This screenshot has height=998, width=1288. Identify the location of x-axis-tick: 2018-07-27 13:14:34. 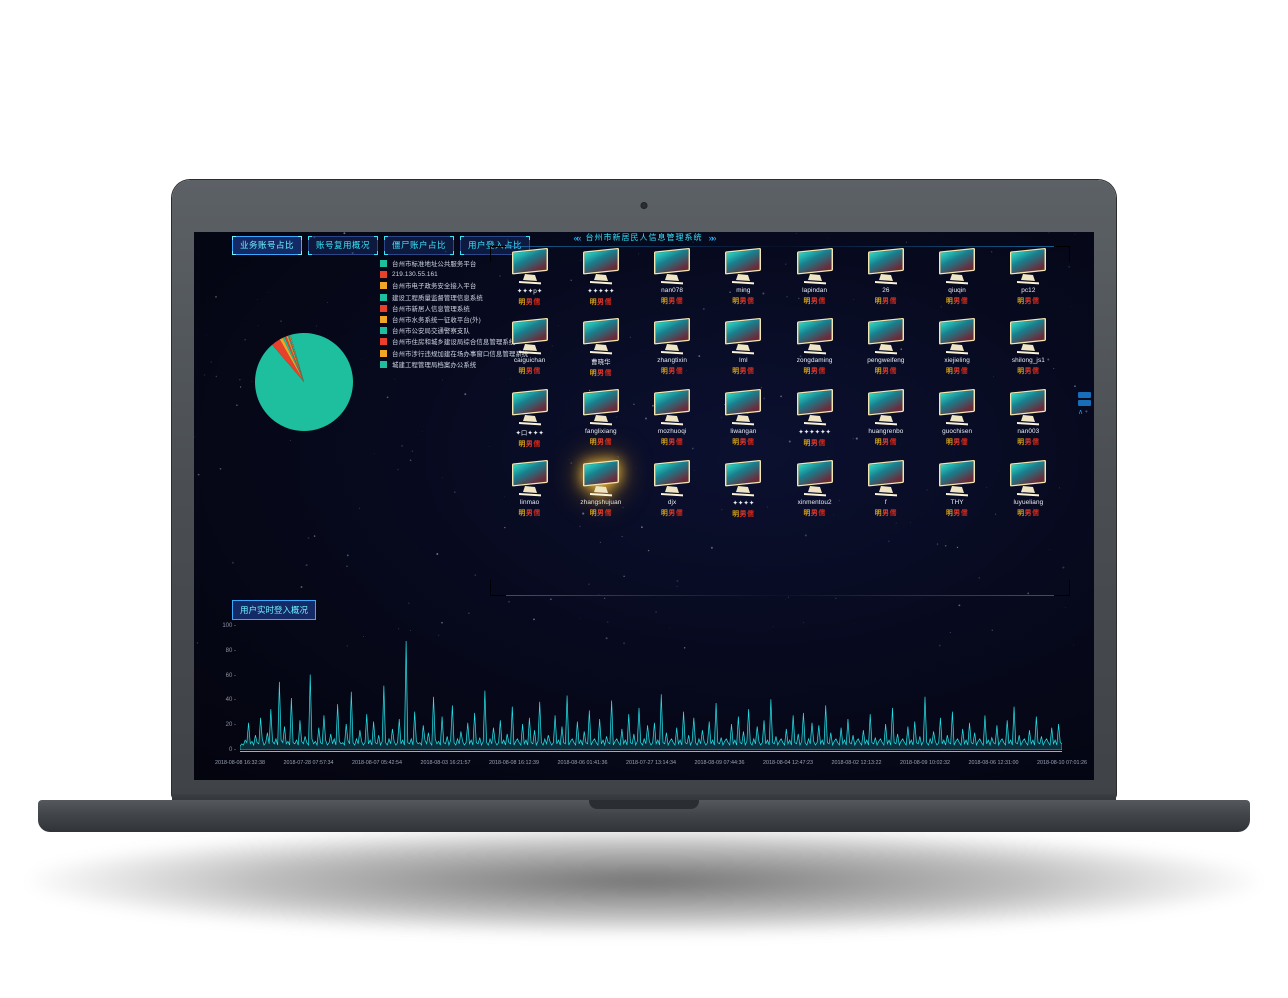
(651, 763).